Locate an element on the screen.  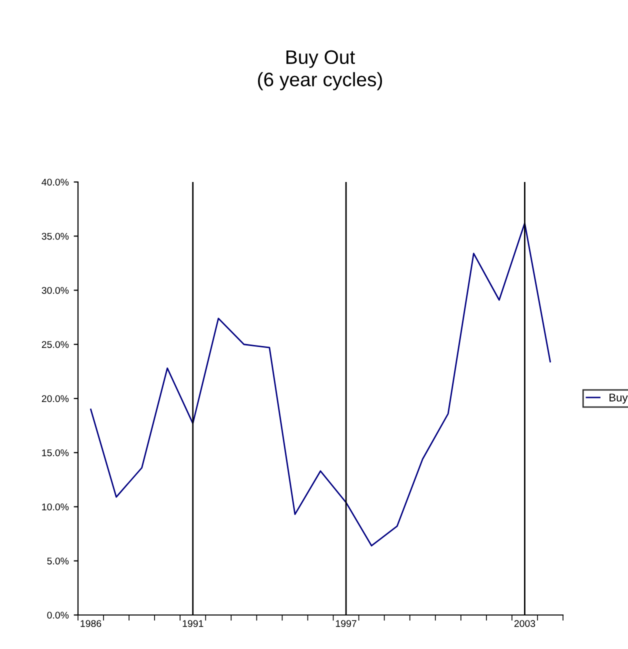
y-tick-label: 25.0% is located at coordinates (55, 344).